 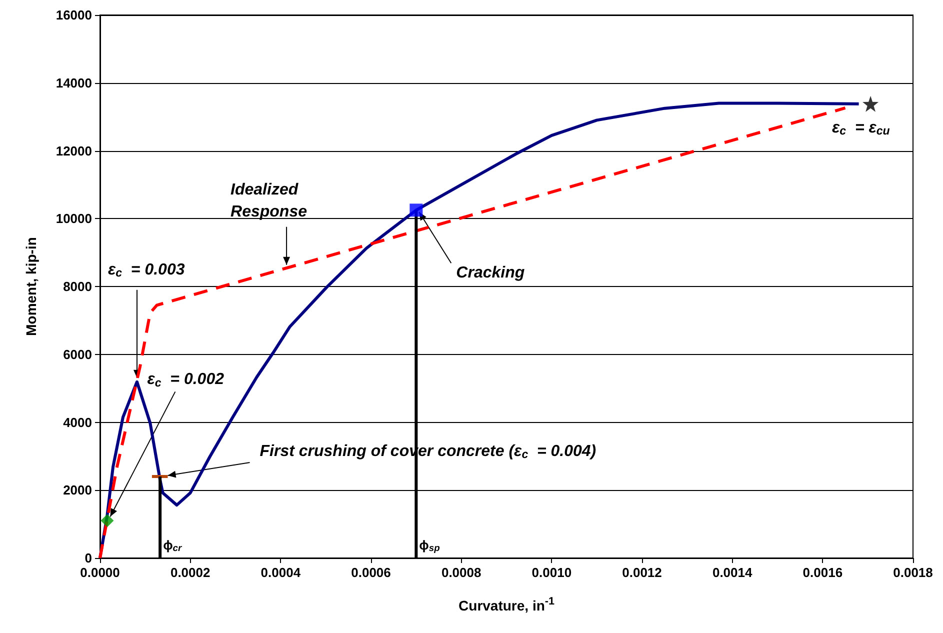 I want to click on annotation: ϕsp, so click(x=429, y=545).